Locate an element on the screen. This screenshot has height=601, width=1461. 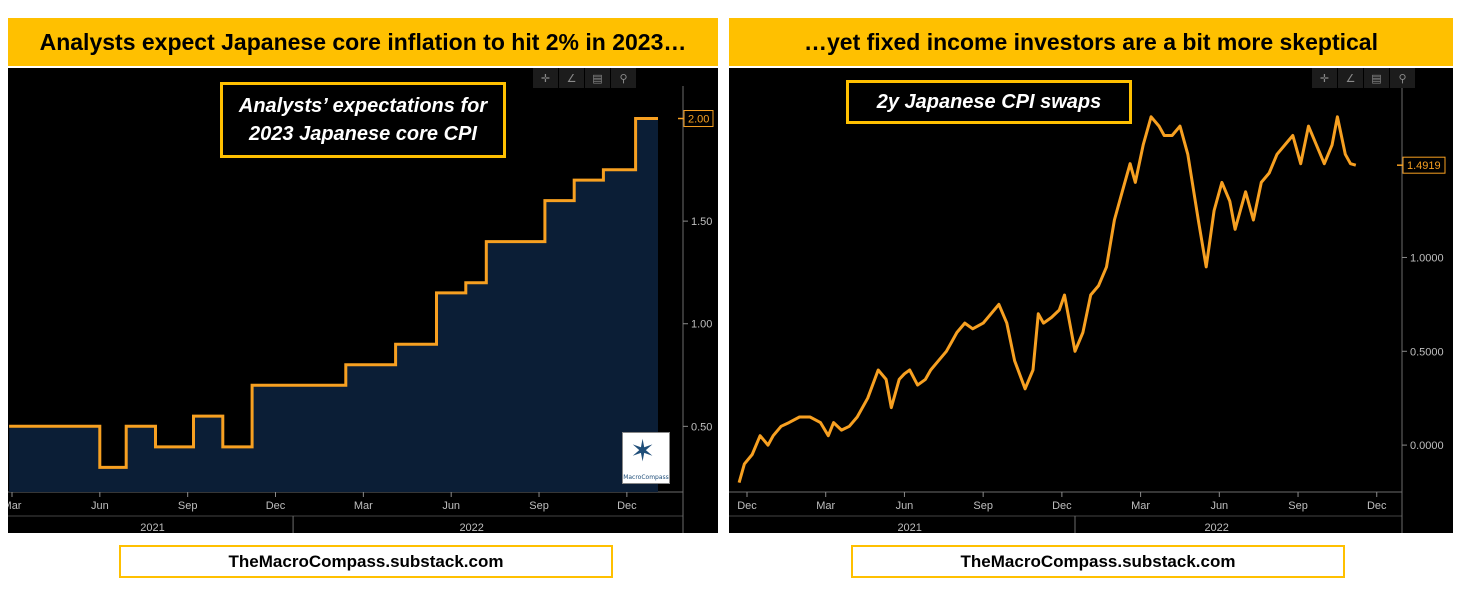
right-toolbar: ✛ ∠ ▤ ⚲ is located at coordinates (1364, 78).